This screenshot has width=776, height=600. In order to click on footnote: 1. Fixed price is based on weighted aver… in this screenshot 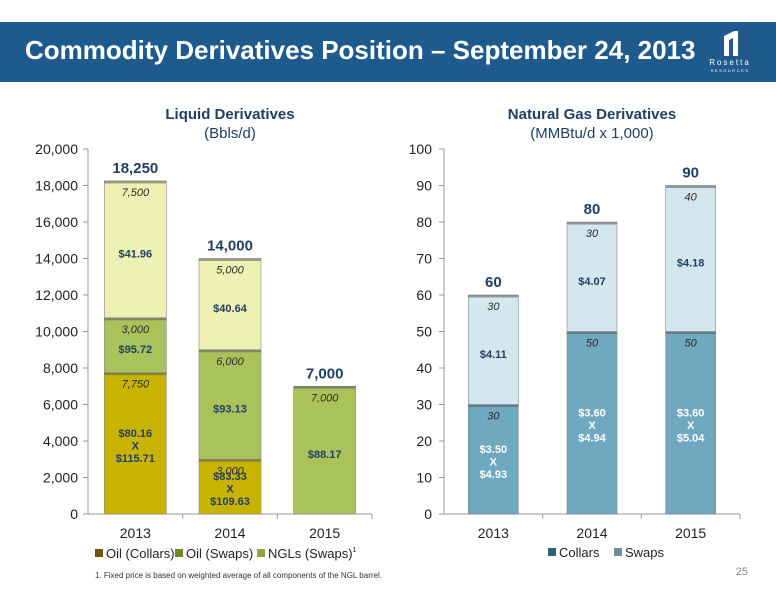, I will do `click(238, 575)`.